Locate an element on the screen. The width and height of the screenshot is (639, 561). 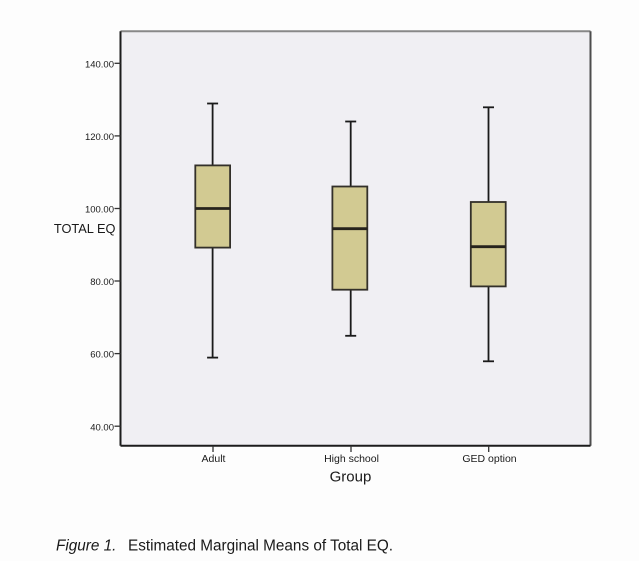
svg-text: GED option is located at coordinates (489, 459).